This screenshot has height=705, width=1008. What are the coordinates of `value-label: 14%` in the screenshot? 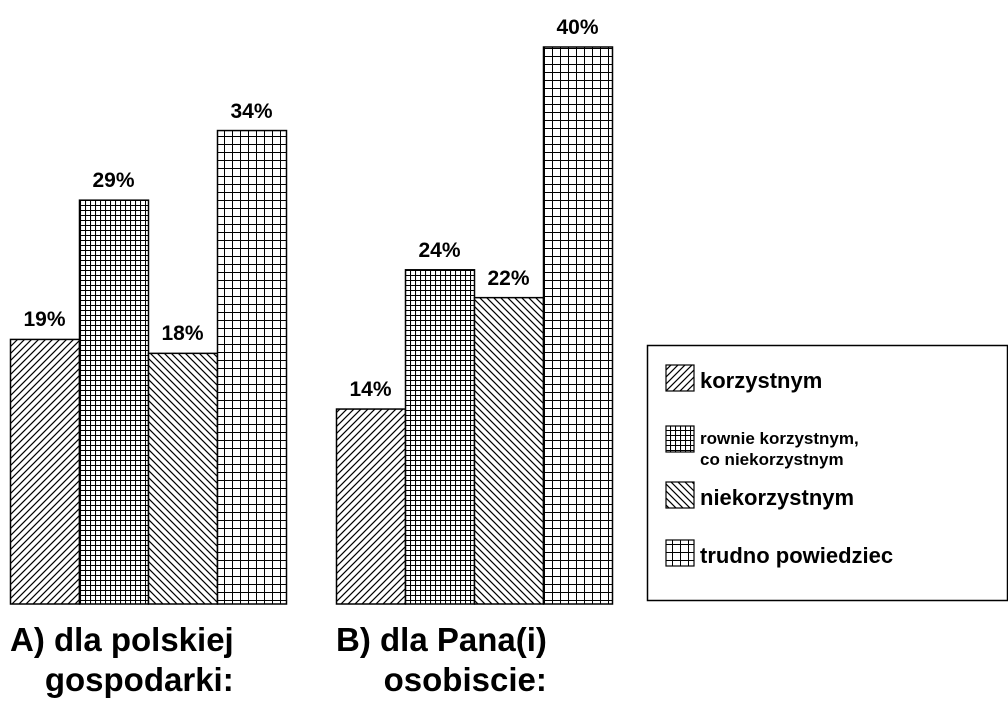 It's located at (370, 390).